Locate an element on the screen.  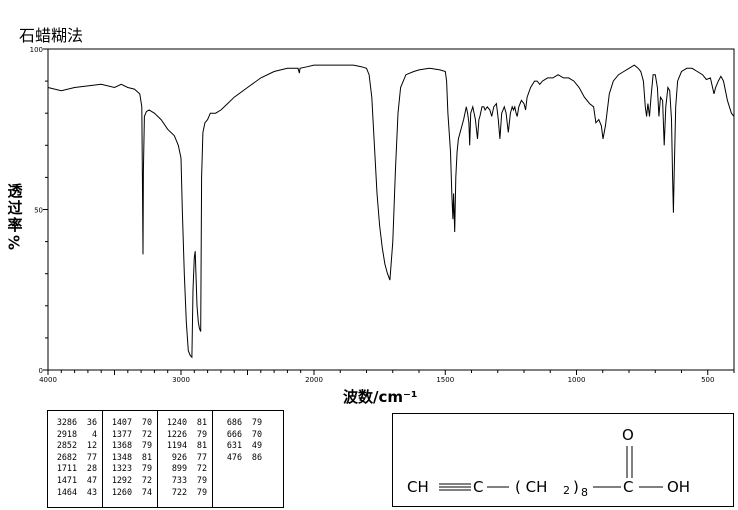
peak-row: 1323 79 is located at coordinates (130, 469).